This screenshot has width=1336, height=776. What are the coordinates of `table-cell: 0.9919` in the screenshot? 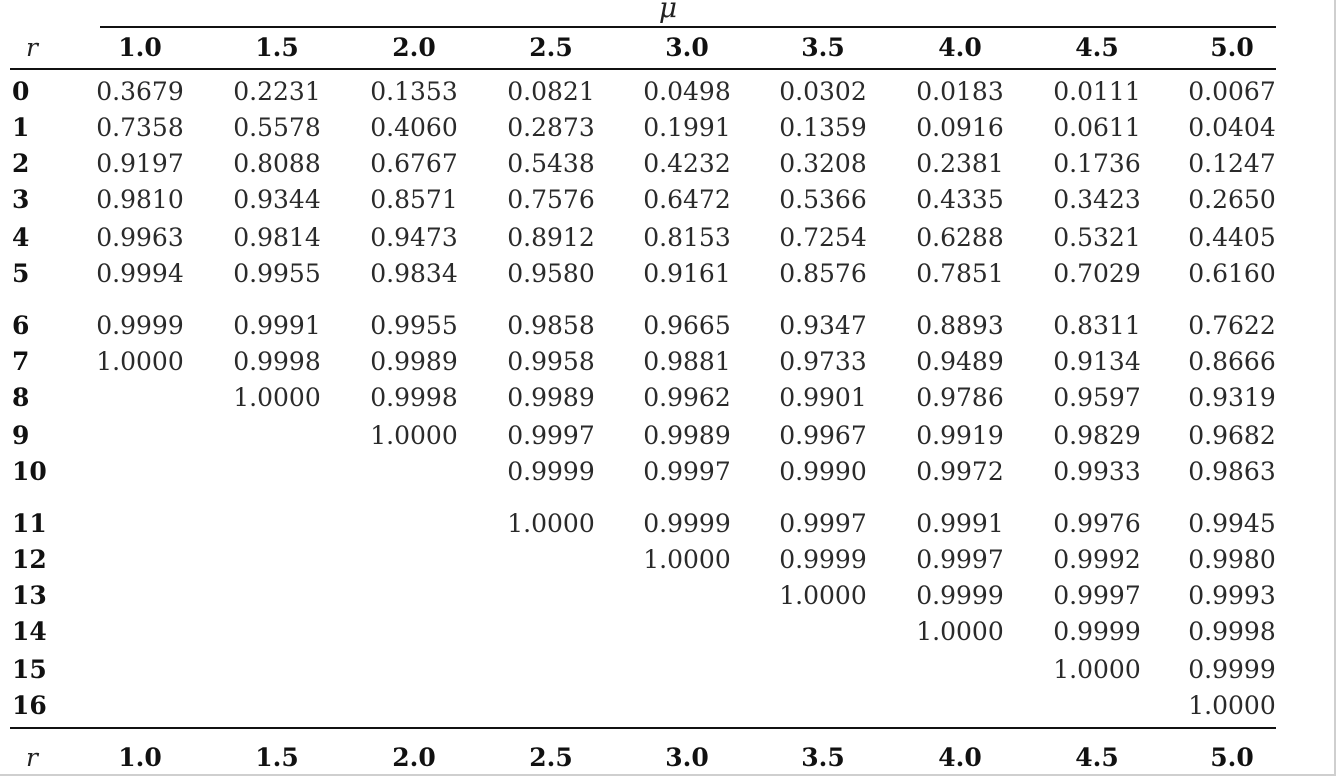 It's located at (960, 435).